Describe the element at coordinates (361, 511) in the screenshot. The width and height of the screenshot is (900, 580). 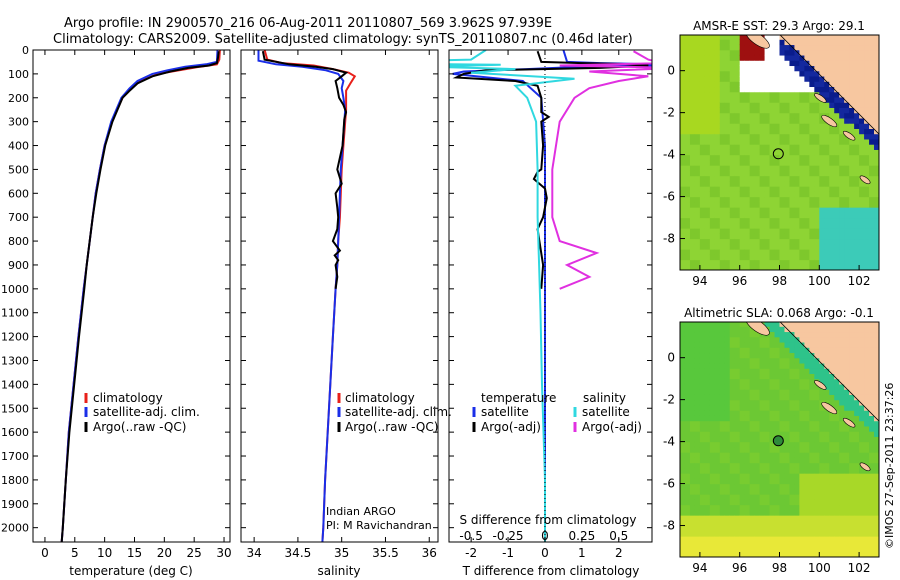
I see `institute-label: Indian ARGO` at that location.